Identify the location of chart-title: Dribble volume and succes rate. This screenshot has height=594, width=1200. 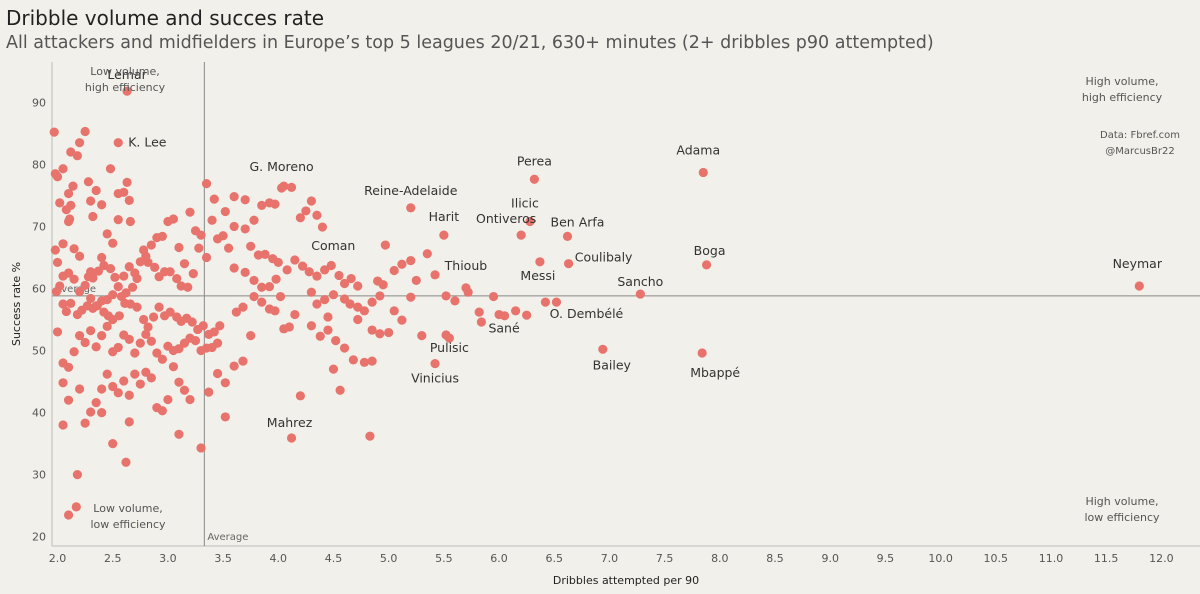
(165, 18).